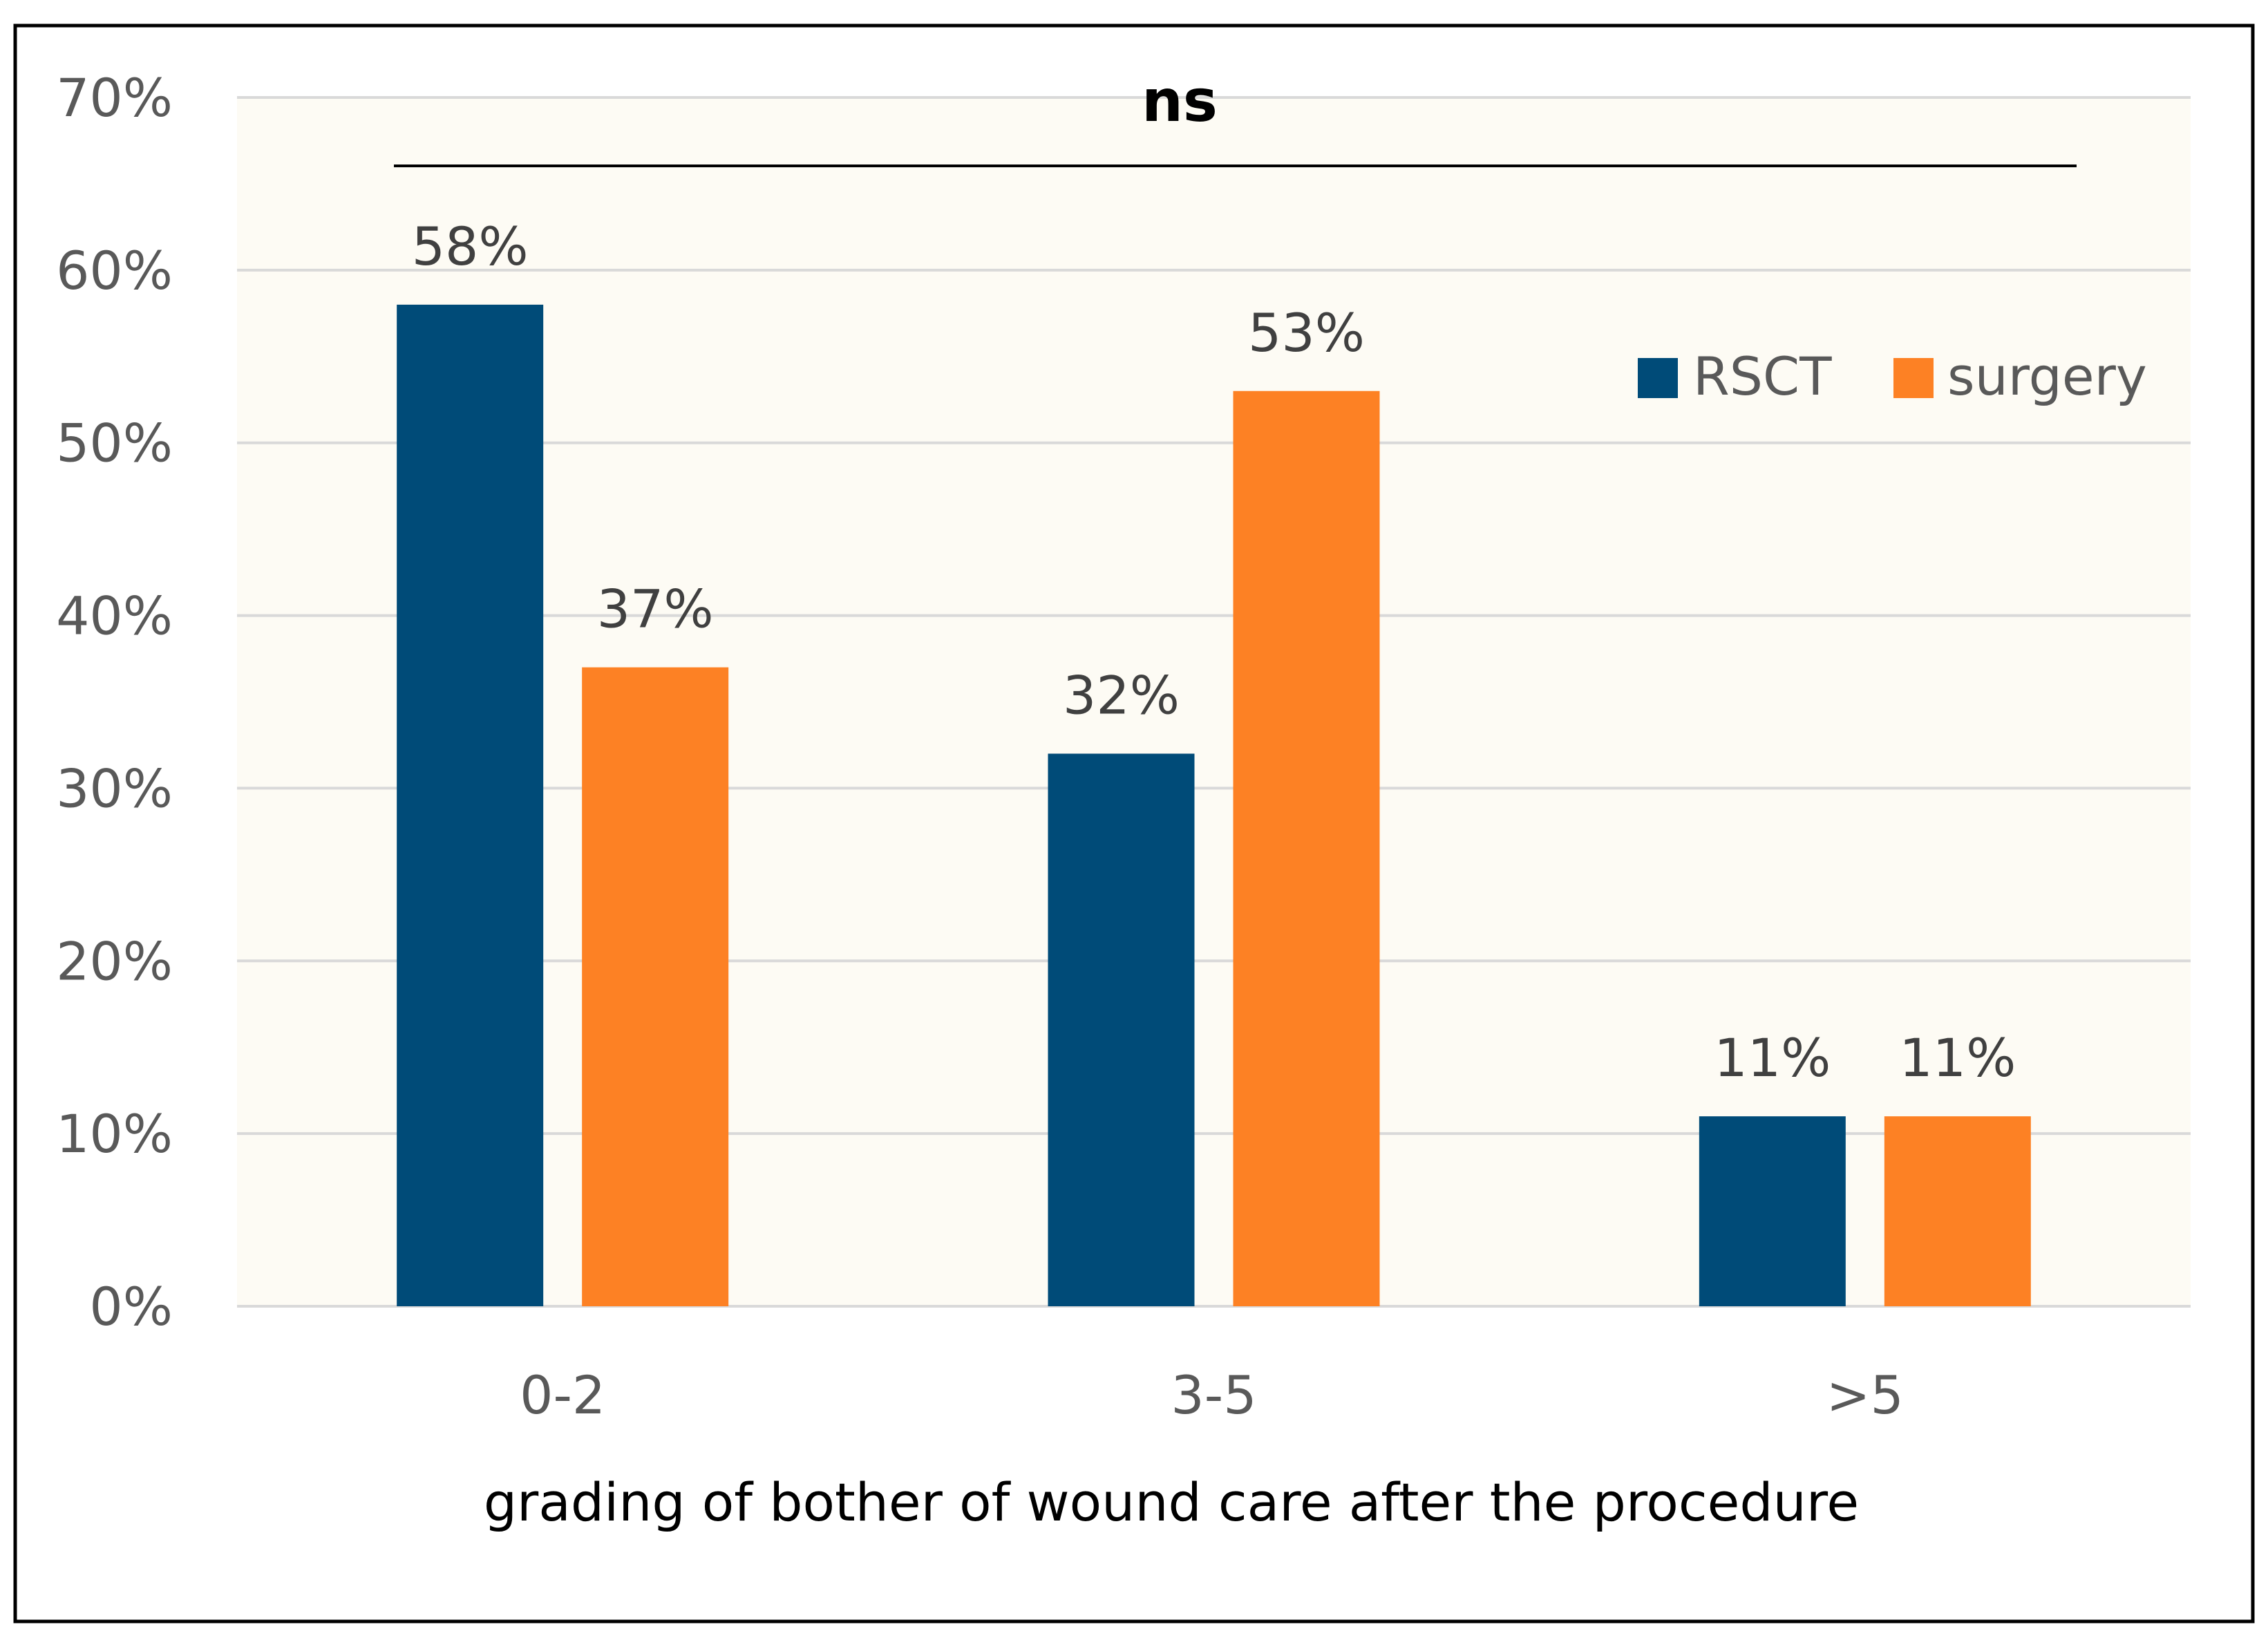 The image size is (2268, 1647). I want to click on data-label-surgery-1: 37%, so click(655, 609).